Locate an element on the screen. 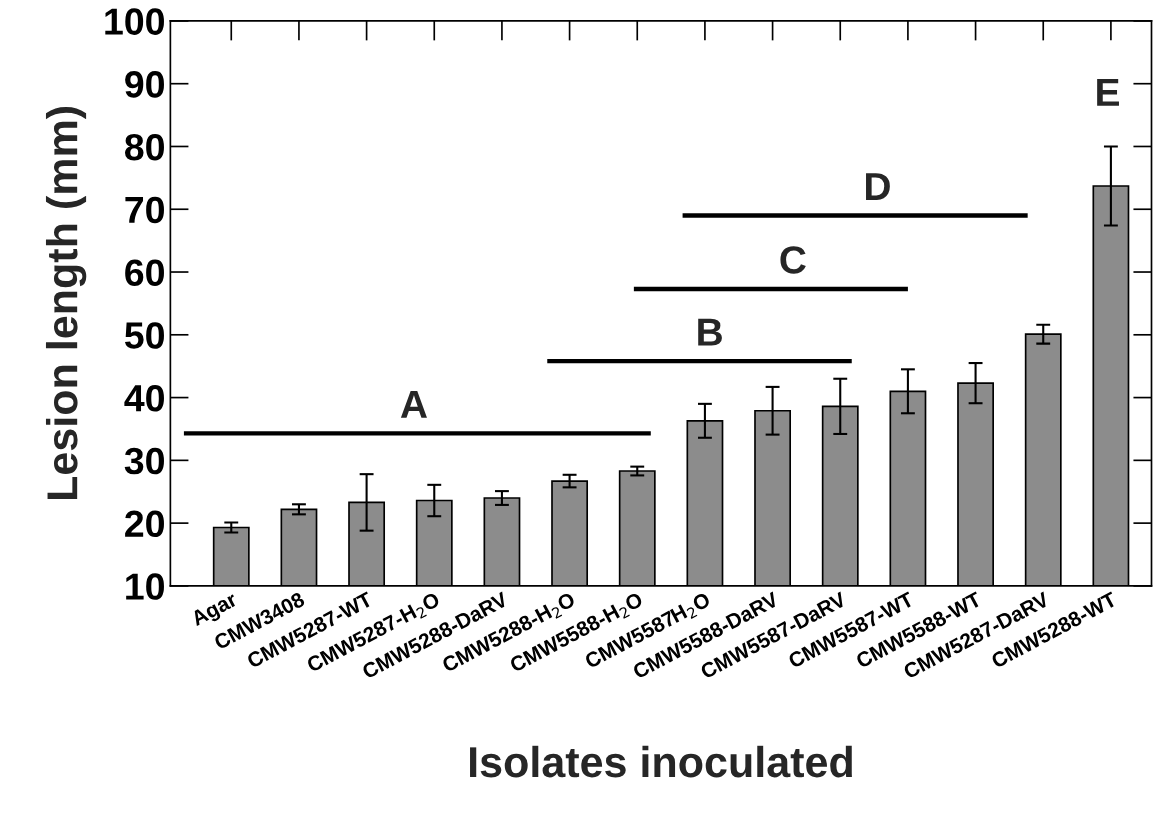 Image resolution: width=1175 pixels, height=837 pixels. y-tick-label: 20 is located at coordinates (144, 524).